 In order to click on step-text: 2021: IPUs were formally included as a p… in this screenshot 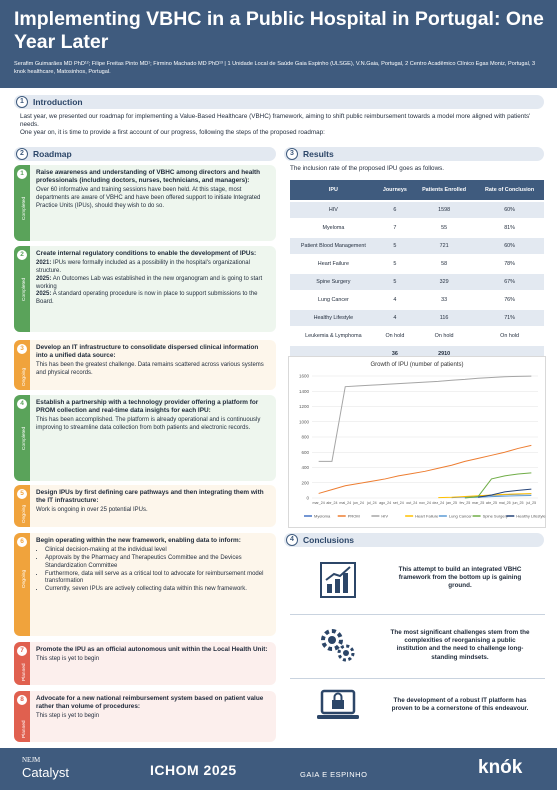, I will do `click(153, 283)`.